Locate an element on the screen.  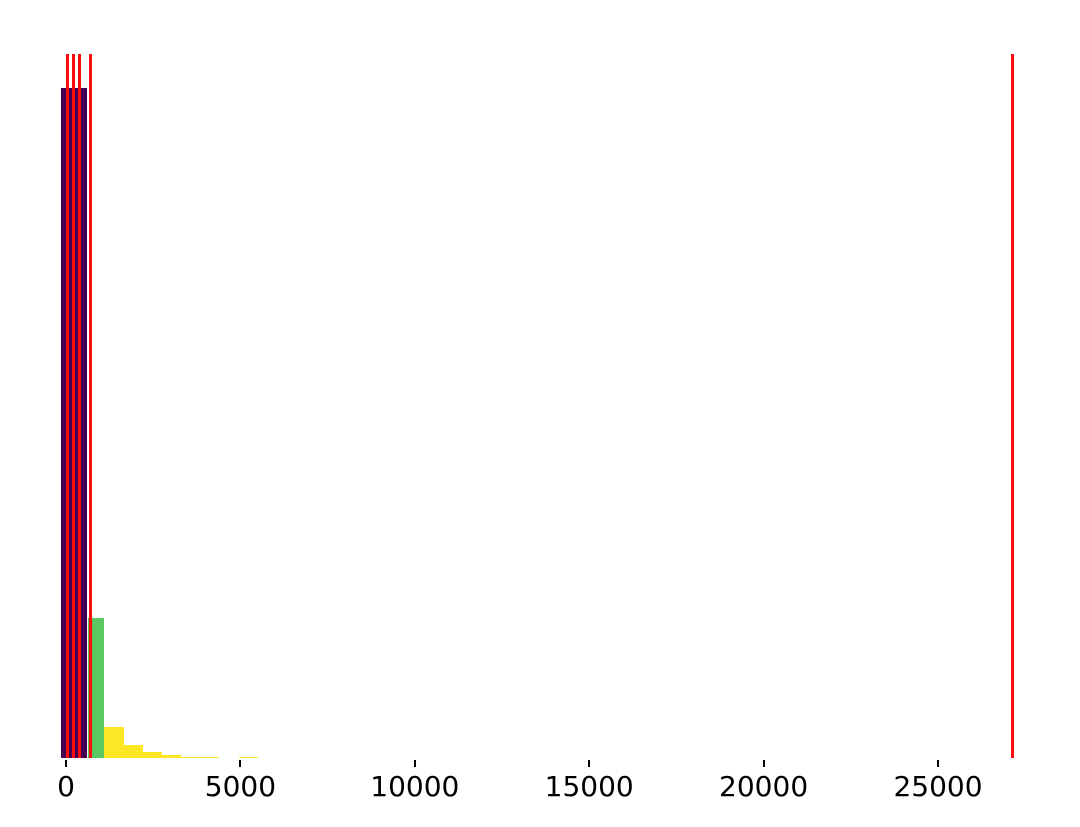
x-tick-label: 10000 is located at coordinates (415, 786).